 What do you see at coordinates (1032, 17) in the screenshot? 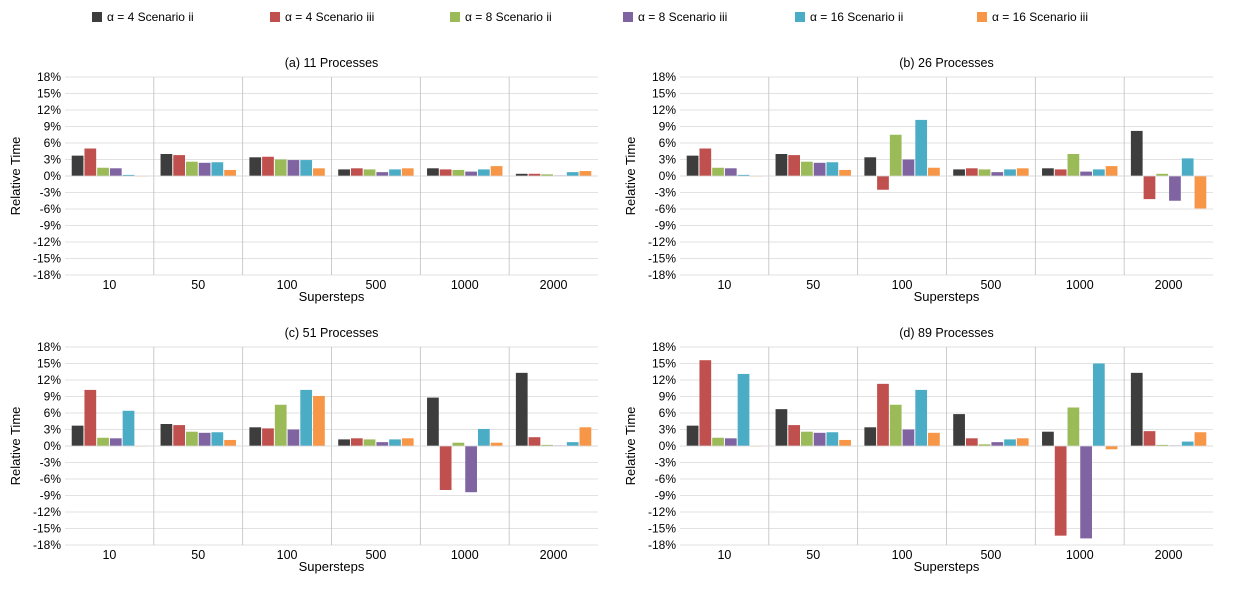
I see `legend-item: α = 16 Scenario iii` at bounding box center [1032, 17].